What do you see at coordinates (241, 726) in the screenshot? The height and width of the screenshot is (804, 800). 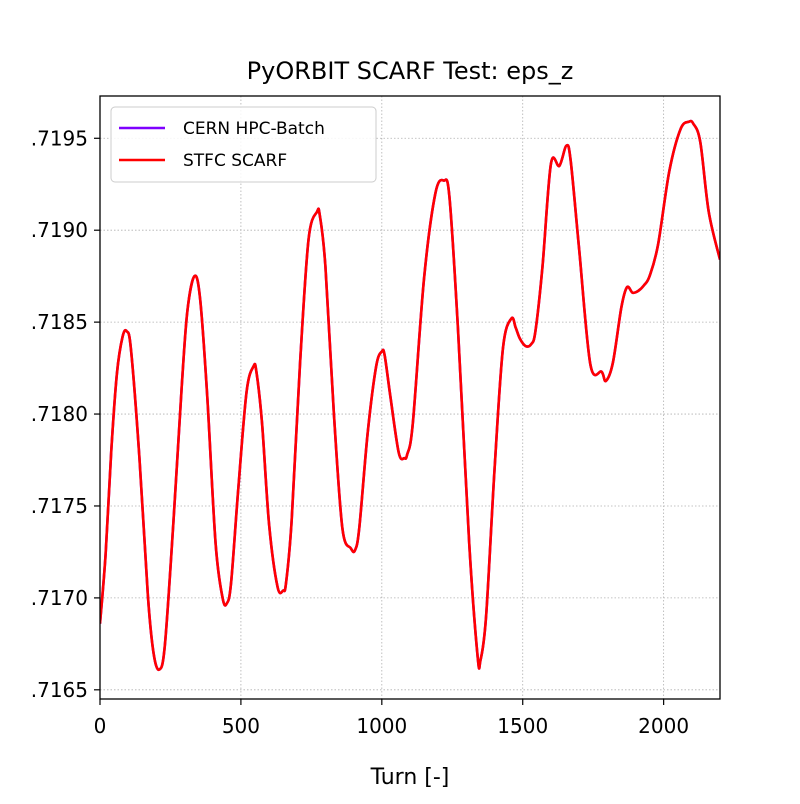 I see `x-tick-label: 500` at bounding box center [241, 726].